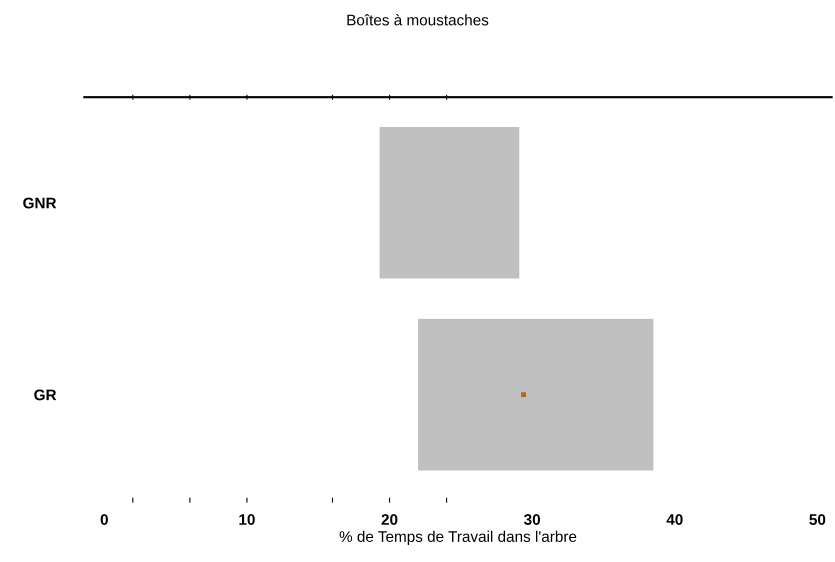 The image size is (835, 562). What do you see at coordinates (390, 519) in the screenshot?
I see `x-tick-label: 20` at bounding box center [390, 519].